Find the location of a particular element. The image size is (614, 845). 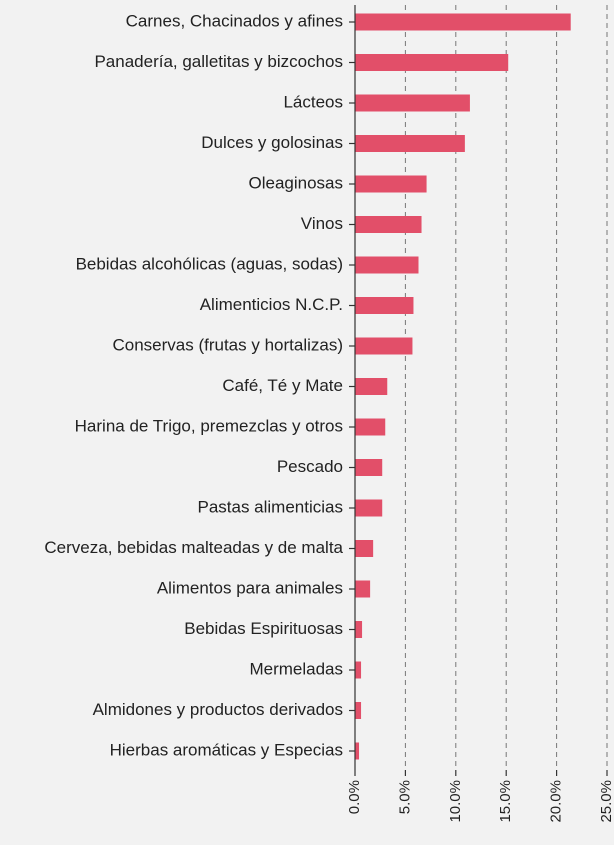

y-tick-label: Bebidas Espirituosas is located at coordinates (263, 628).